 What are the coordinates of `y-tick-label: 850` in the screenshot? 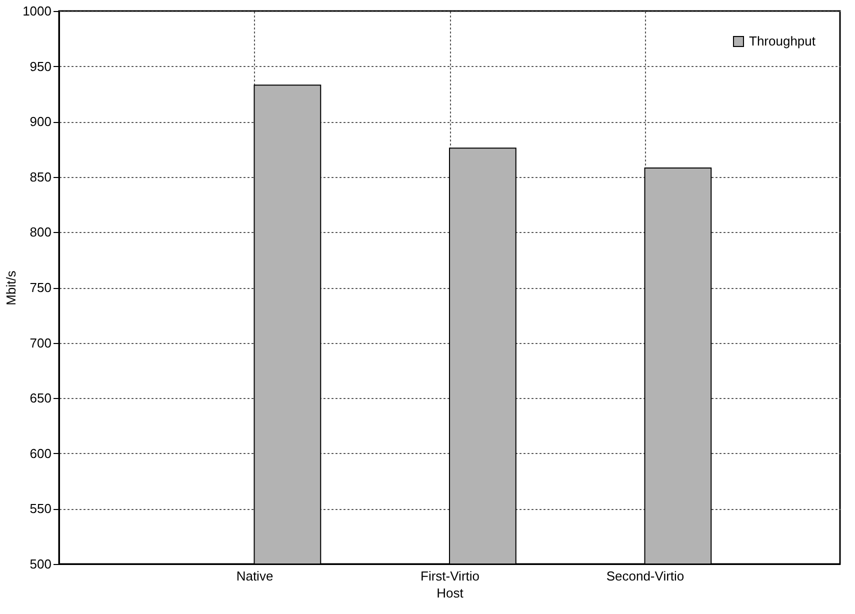 It's located at (41, 176).